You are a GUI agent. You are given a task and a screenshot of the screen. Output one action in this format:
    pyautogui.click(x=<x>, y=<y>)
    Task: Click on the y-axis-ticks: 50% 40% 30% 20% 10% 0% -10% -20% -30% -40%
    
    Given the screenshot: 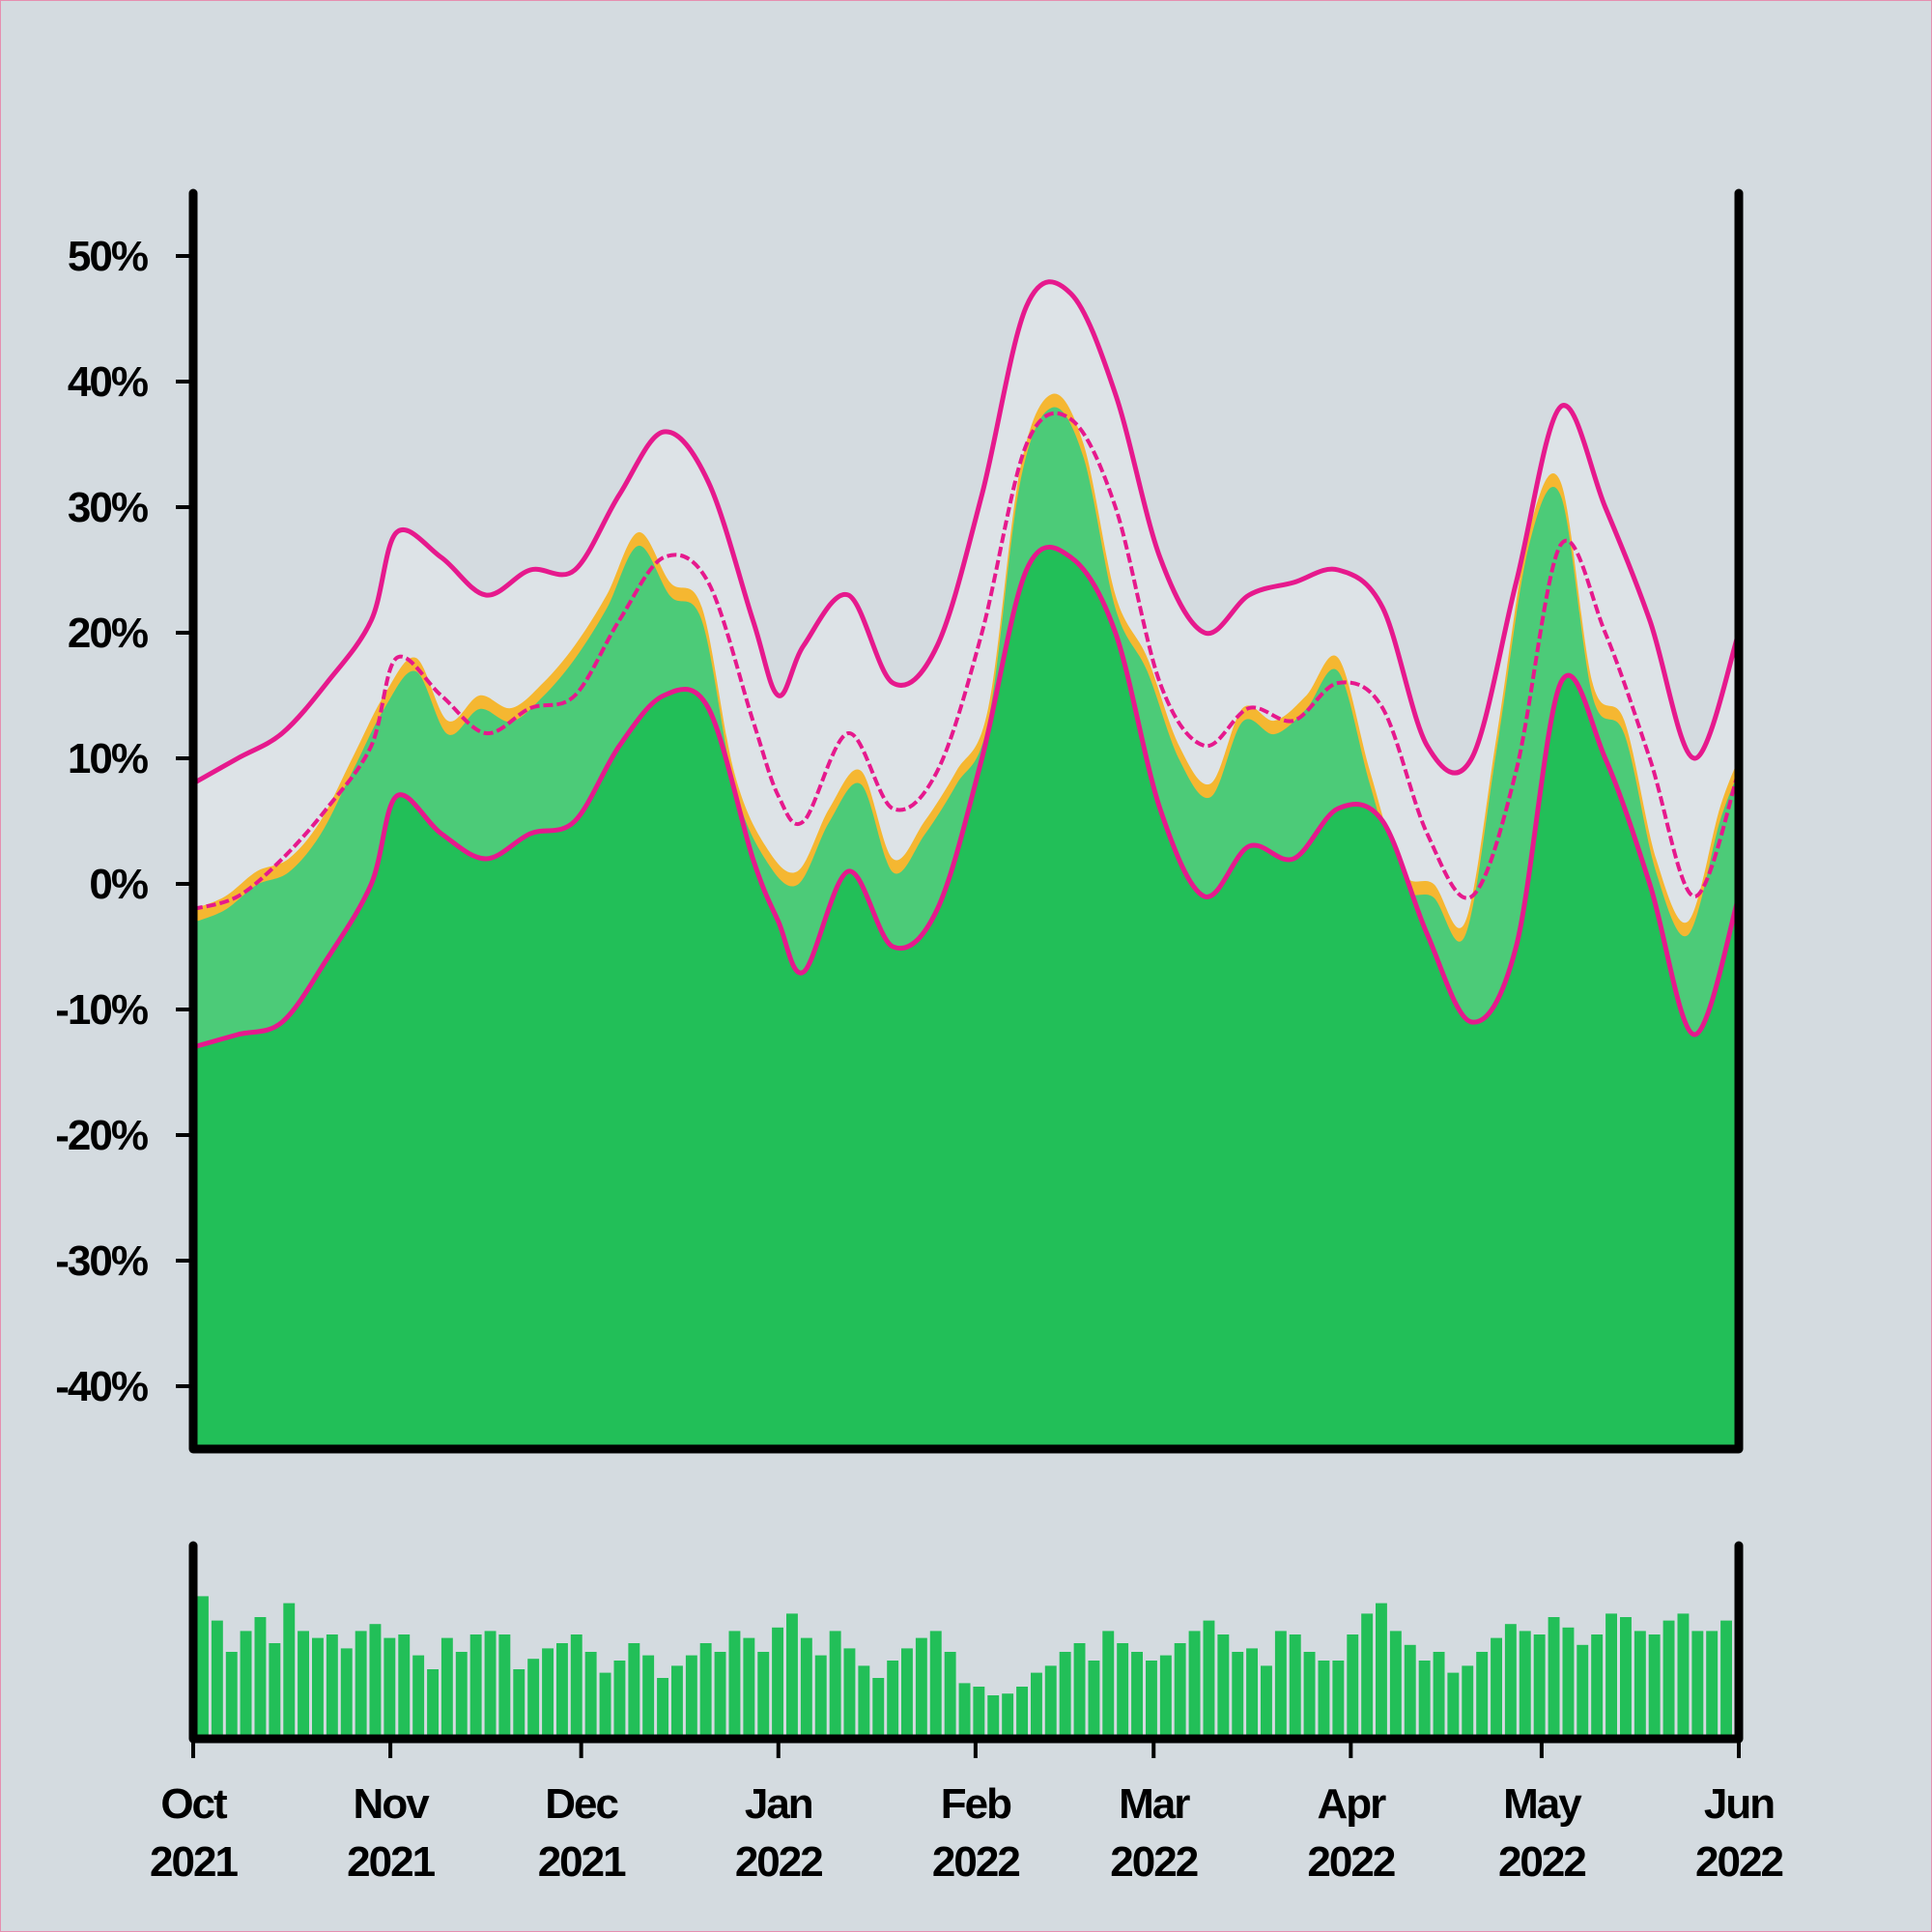 What is the action you would take?
    pyautogui.click(x=124, y=821)
    